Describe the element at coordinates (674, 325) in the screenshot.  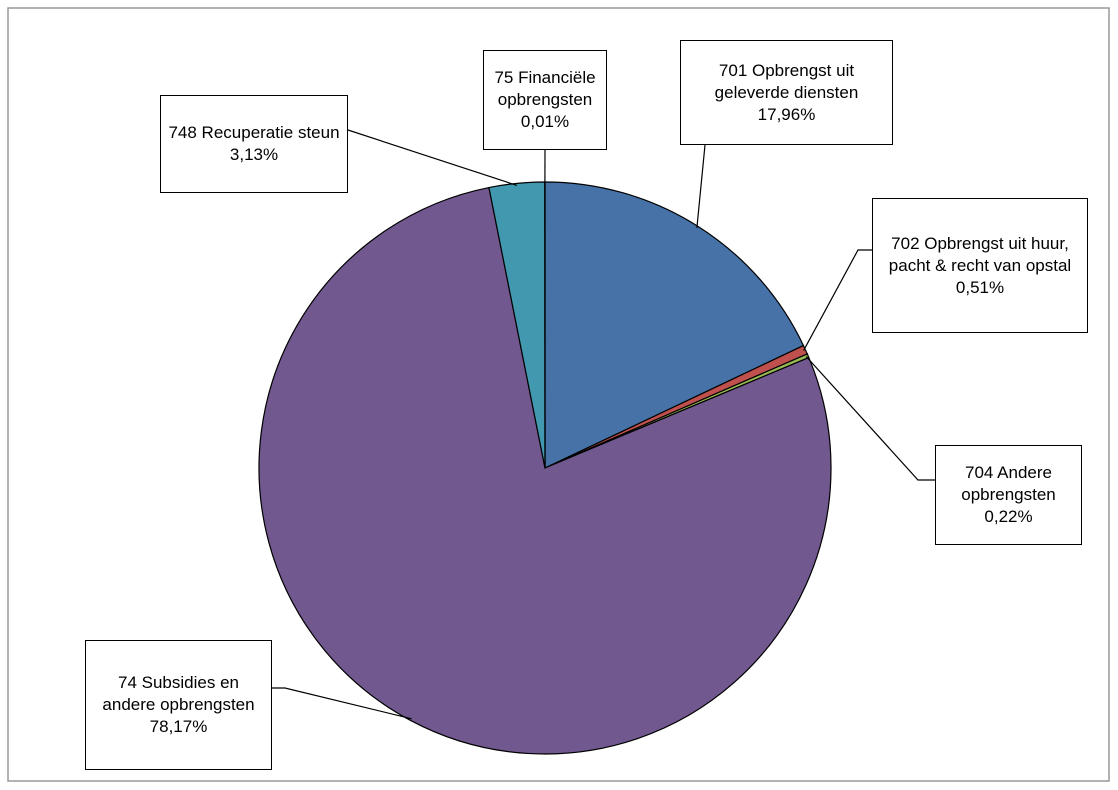
I see `pie-slice` at that location.